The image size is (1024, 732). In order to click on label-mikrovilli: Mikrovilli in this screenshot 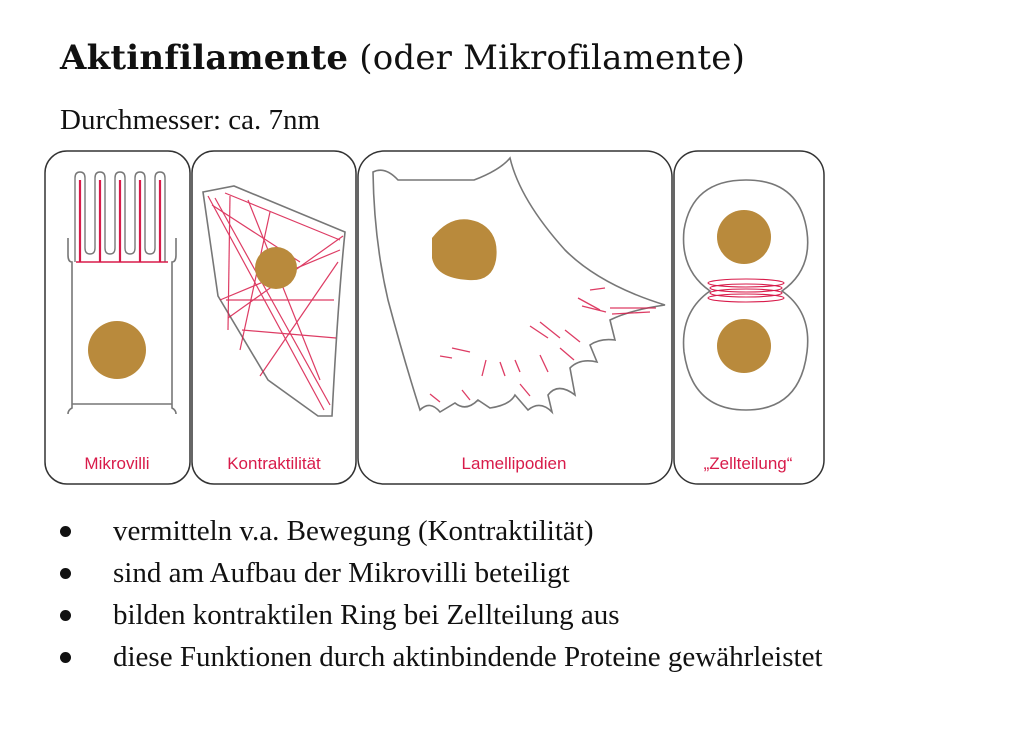, I will do `click(116, 463)`.